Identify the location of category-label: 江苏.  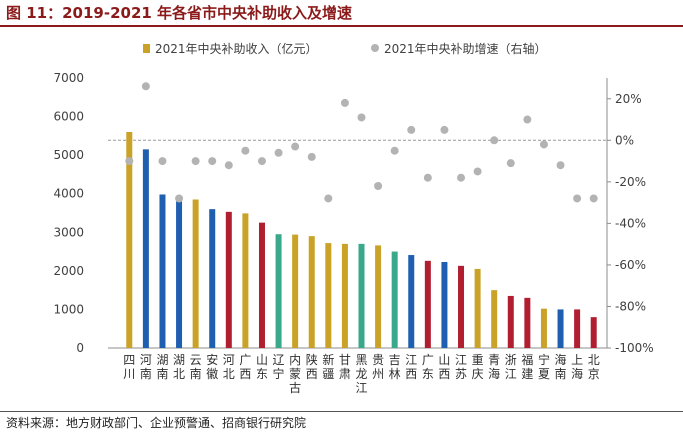
(461, 367).